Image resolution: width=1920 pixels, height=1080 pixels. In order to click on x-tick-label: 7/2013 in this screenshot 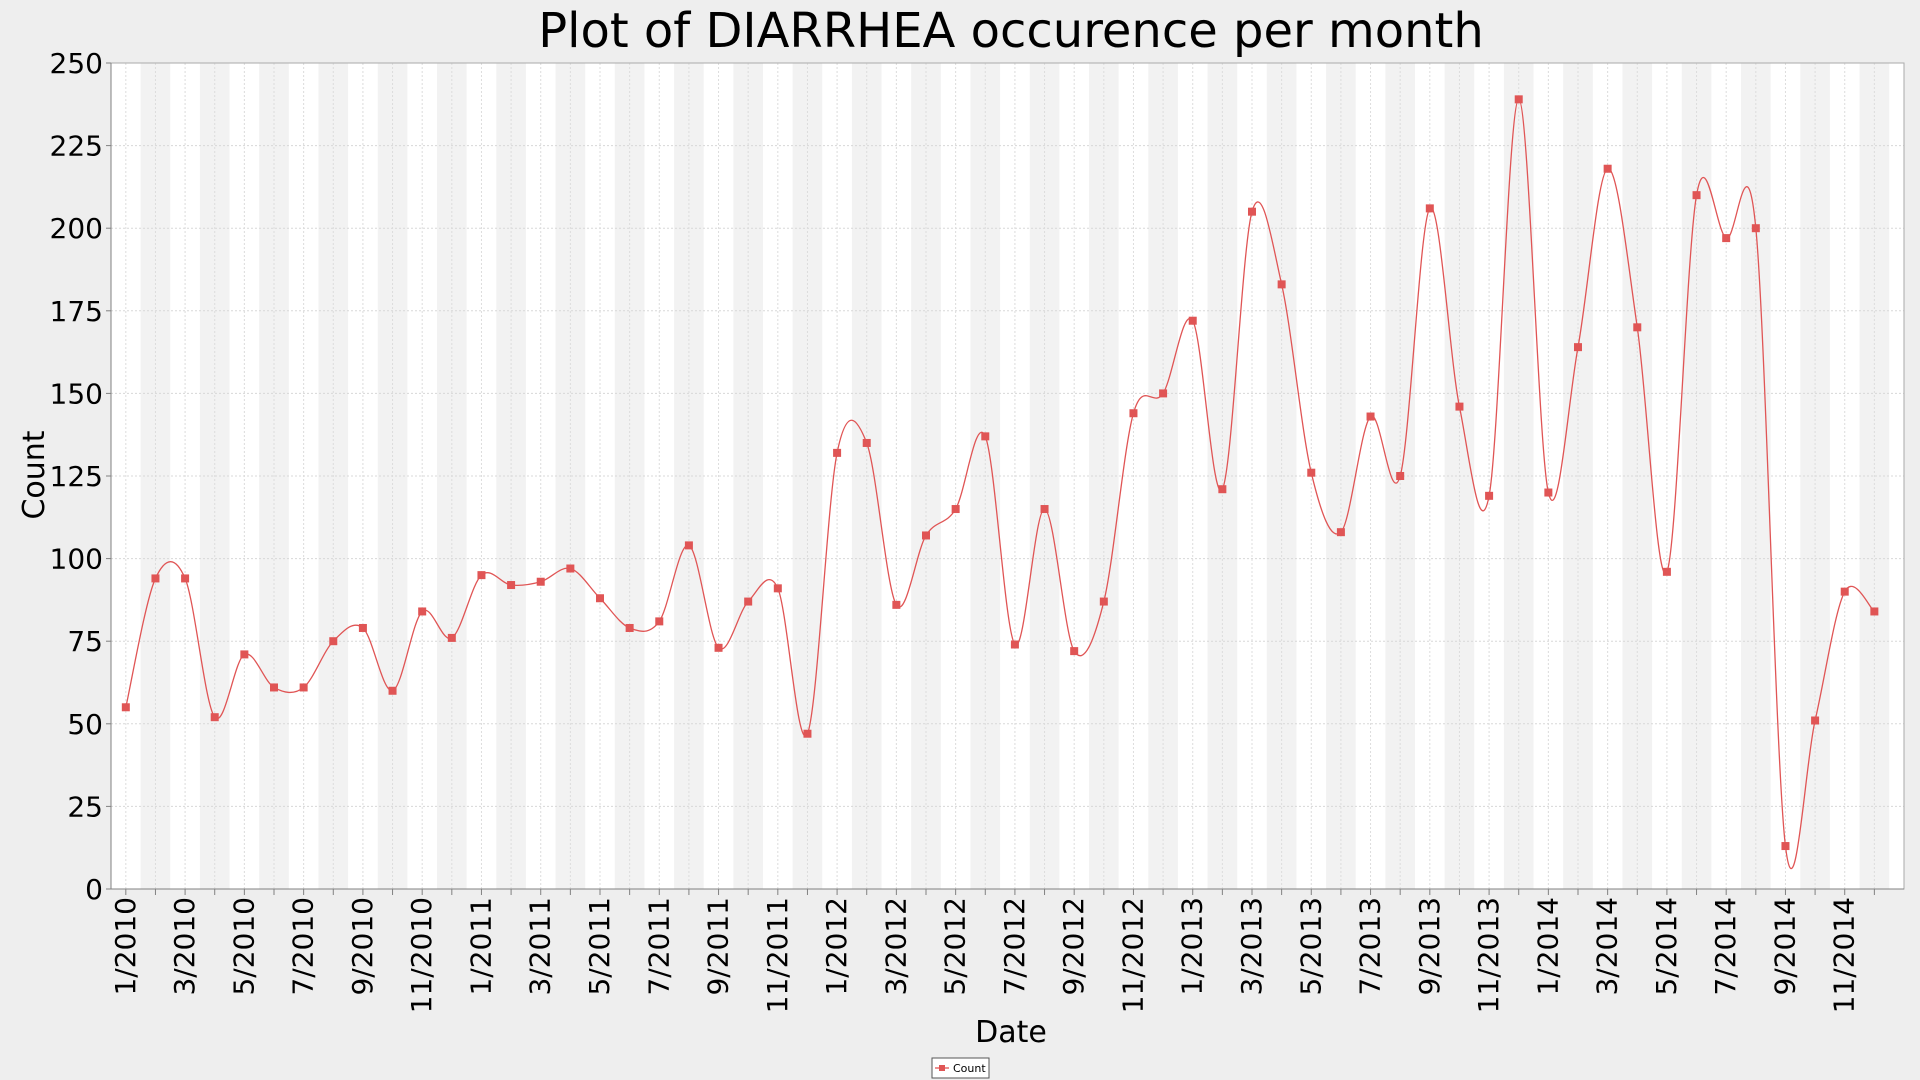, I will do `click(1370, 946)`.